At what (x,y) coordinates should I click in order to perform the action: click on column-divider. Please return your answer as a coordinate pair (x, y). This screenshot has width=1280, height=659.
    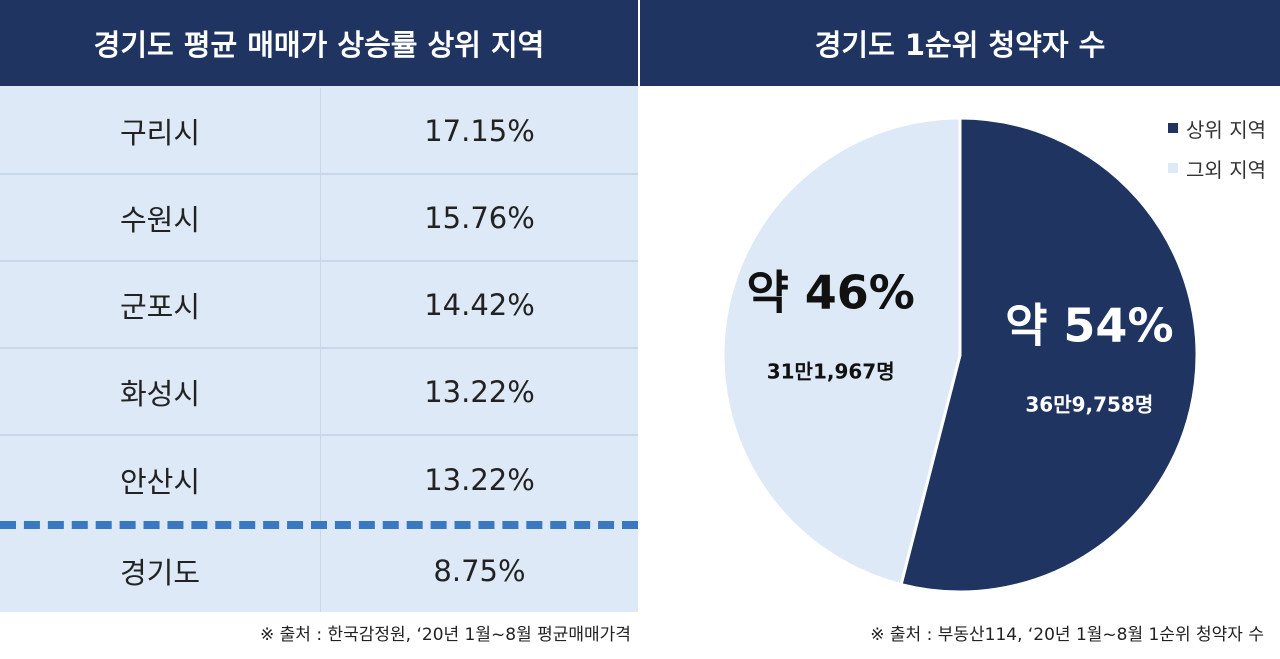
    Looking at the image, I should click on (320, 350).